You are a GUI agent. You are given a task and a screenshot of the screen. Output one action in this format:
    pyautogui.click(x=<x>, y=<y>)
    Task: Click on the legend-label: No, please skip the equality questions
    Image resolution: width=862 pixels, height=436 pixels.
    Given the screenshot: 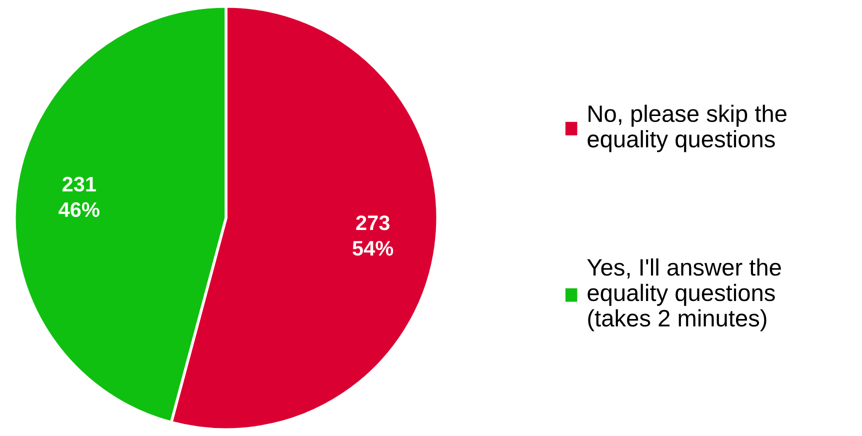 What is the action you would take?
    pyautogui.click(x=687, y=128)
    